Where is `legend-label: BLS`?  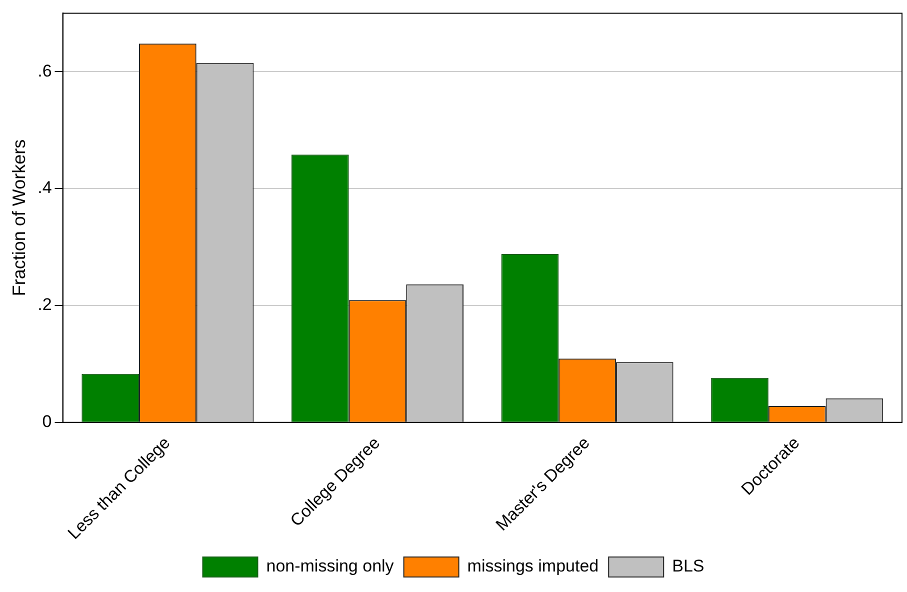
legend-label: BLS is located at coordinates (688, 566).